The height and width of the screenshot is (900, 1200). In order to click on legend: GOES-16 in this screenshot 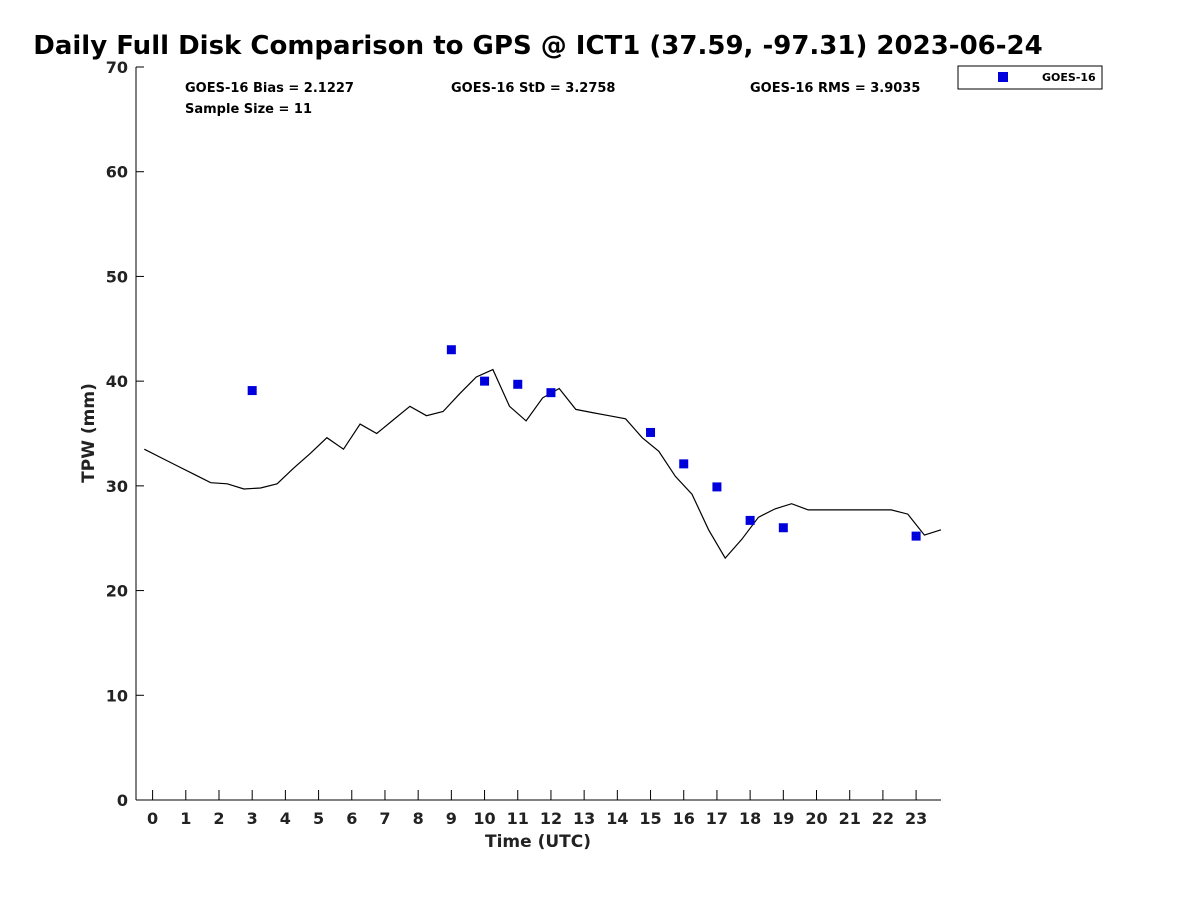, I will do `click(1030, 77)`.